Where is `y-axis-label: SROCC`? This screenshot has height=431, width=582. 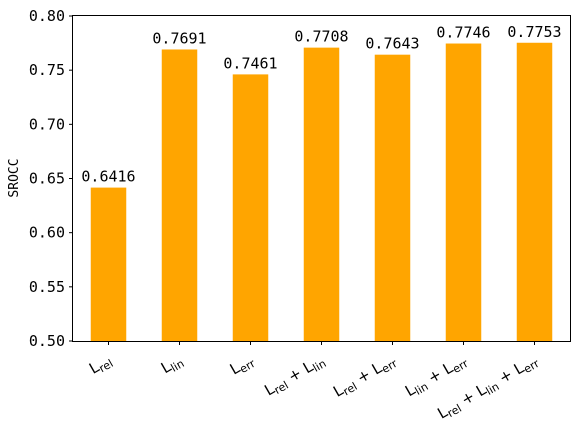 y-axis-label: SROCC is located at coordinates (14, 177).